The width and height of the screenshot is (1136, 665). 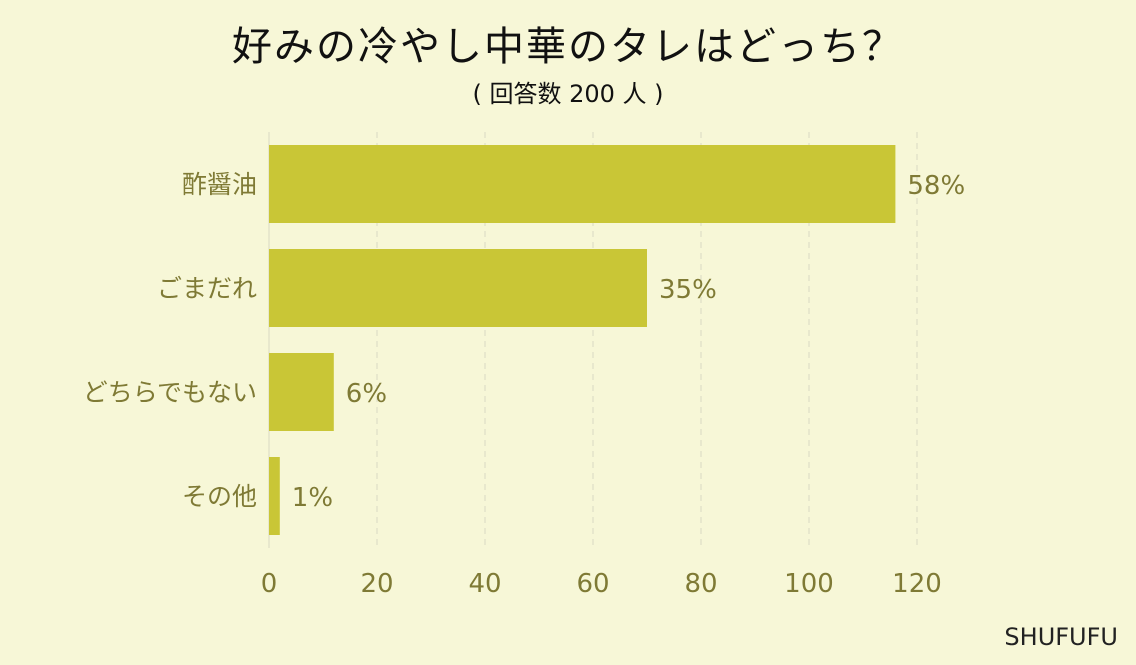 What do you see at coordinates (219, 184) in the screenshot?
I see `category-label: 酢醤油` at bounding box center [219, 184].